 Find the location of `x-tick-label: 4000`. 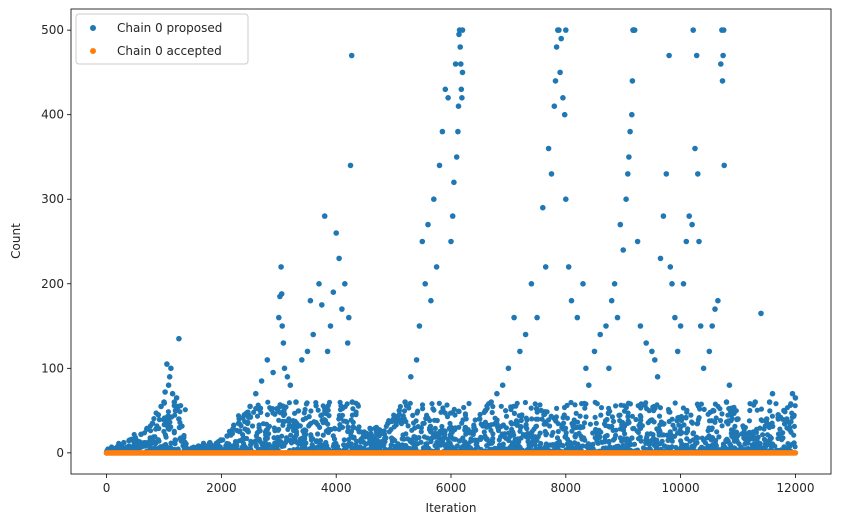

x-tick-label: 4000 is located at coordinates (336, 488).